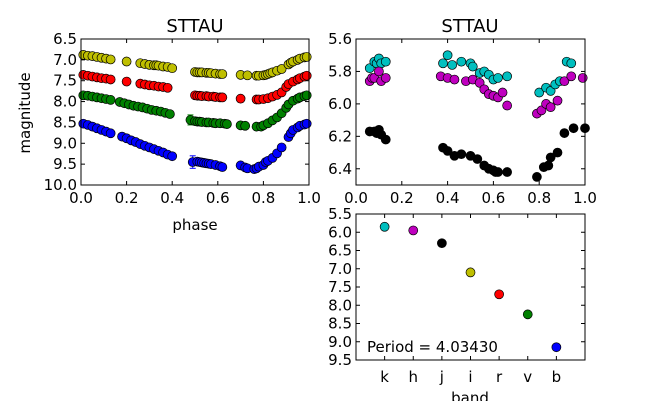 The image size is (650, 401). Describe the element at coordinates (499, 294) in the screenshot. I see `band-mean-point-r` at that location.